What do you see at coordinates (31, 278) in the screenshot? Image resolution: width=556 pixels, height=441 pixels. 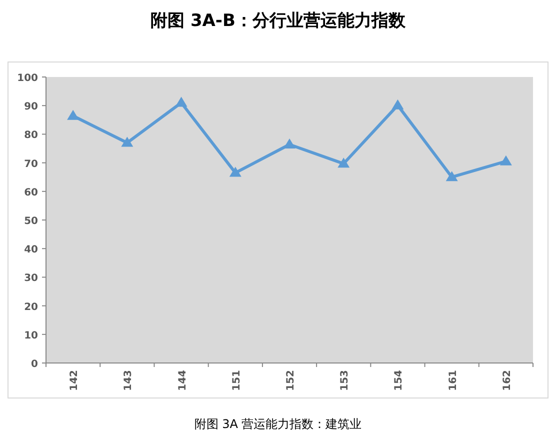 I see `y-tick-label: 30` at bounding box center [31, 278].